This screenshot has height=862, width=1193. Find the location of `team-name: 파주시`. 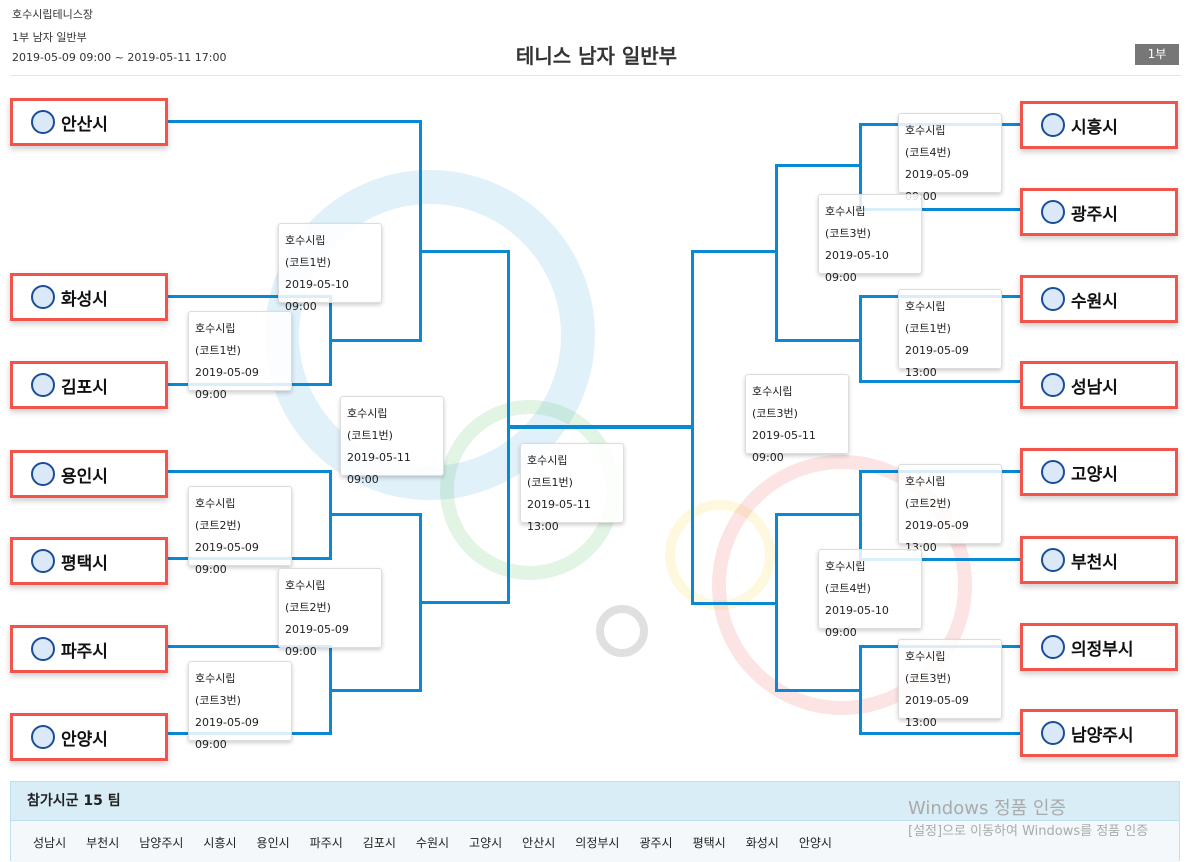

team-name: 파주시 is located at coordinates (84, 651).